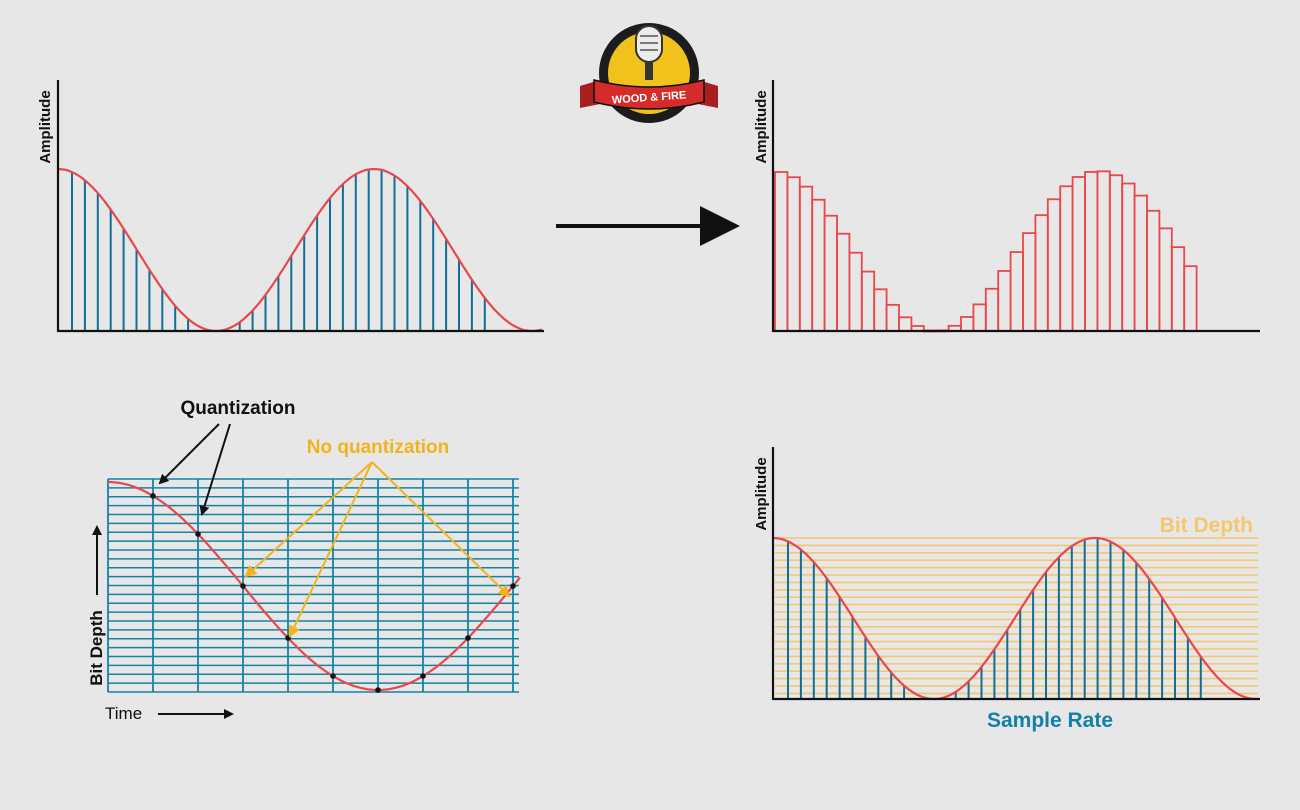 Image resolution: width=1300 pixels, height=810 pixels. What do you see at coordinates (649, 52) in the screenshot?
I see `microphone-icon` at bounding box center [649, 52].